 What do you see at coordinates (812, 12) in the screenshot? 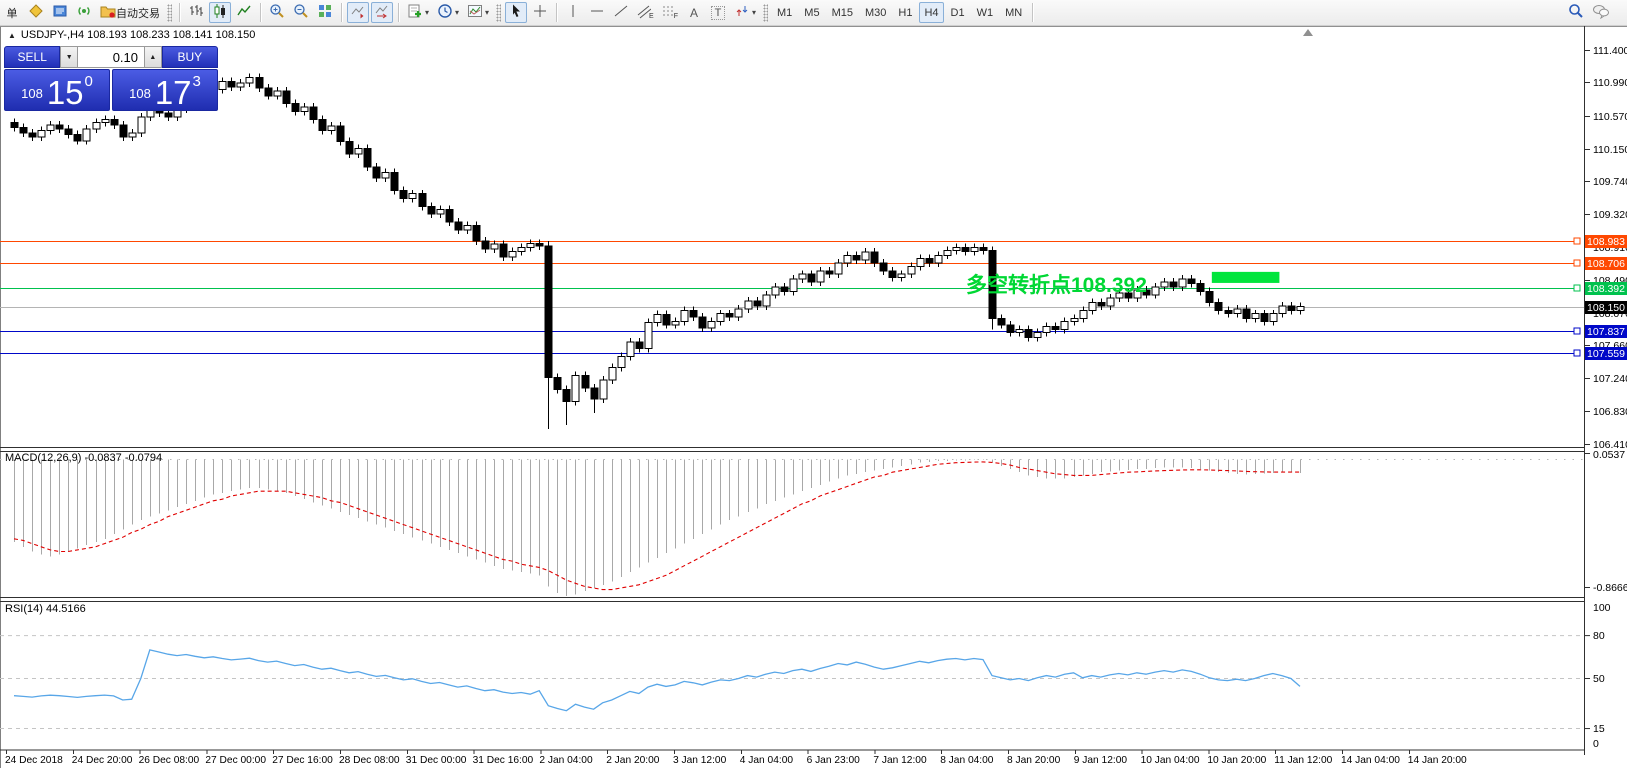
I see `timeframe-m5-button: M5` at bounding box center [812, 12].